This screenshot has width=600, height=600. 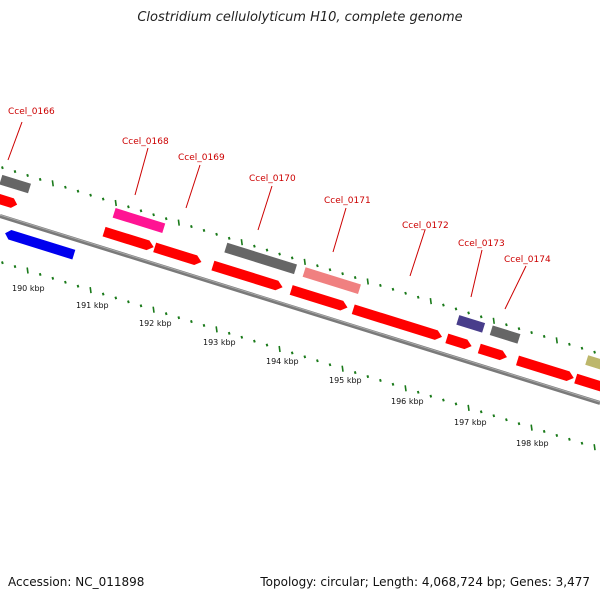 I want to click on gene-label-ccel-0169: Ccel_0169, so click(x=201, y=158).